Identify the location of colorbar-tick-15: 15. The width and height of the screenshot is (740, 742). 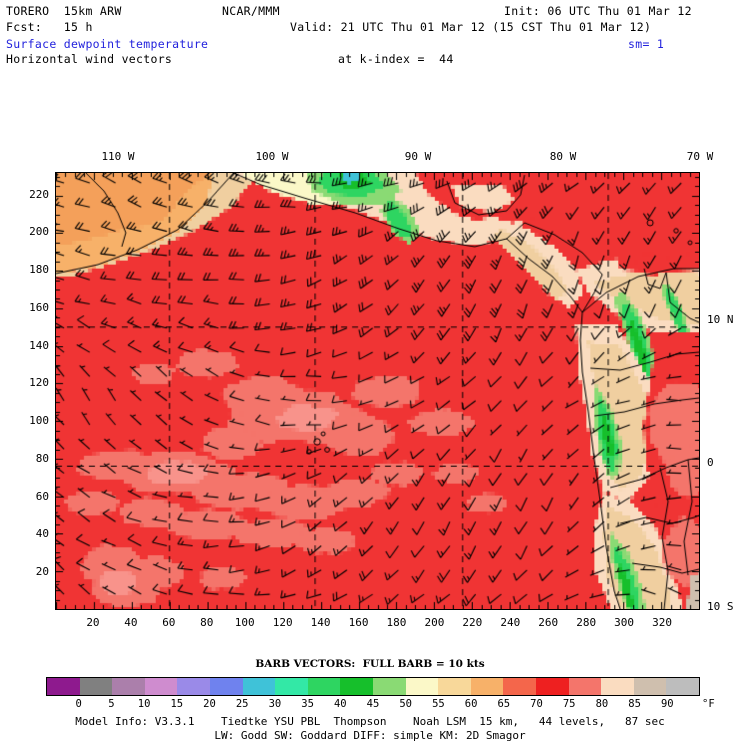
(177, 704).